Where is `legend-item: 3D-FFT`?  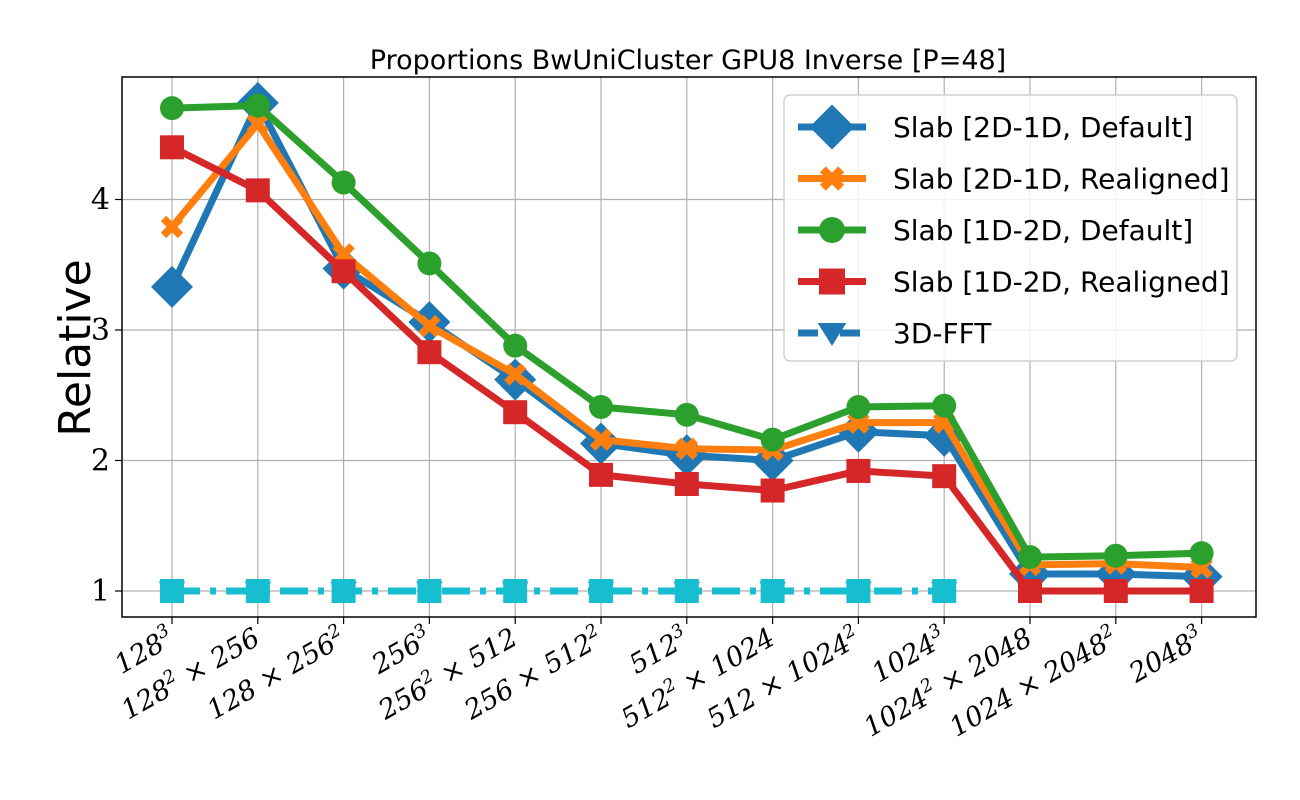 legend-item: 3D-FFT is located at coordinates (895, 333).